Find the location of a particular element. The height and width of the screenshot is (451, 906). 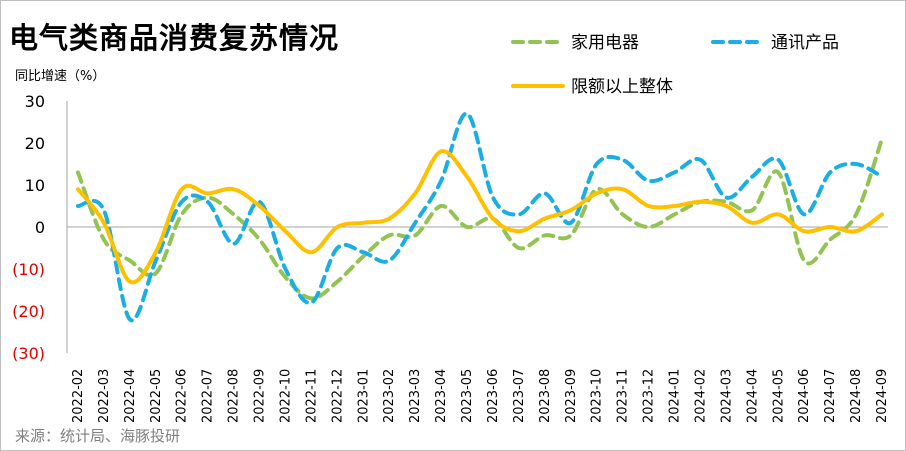

y-tick-label: (10) is located at coordinates (28, 269).